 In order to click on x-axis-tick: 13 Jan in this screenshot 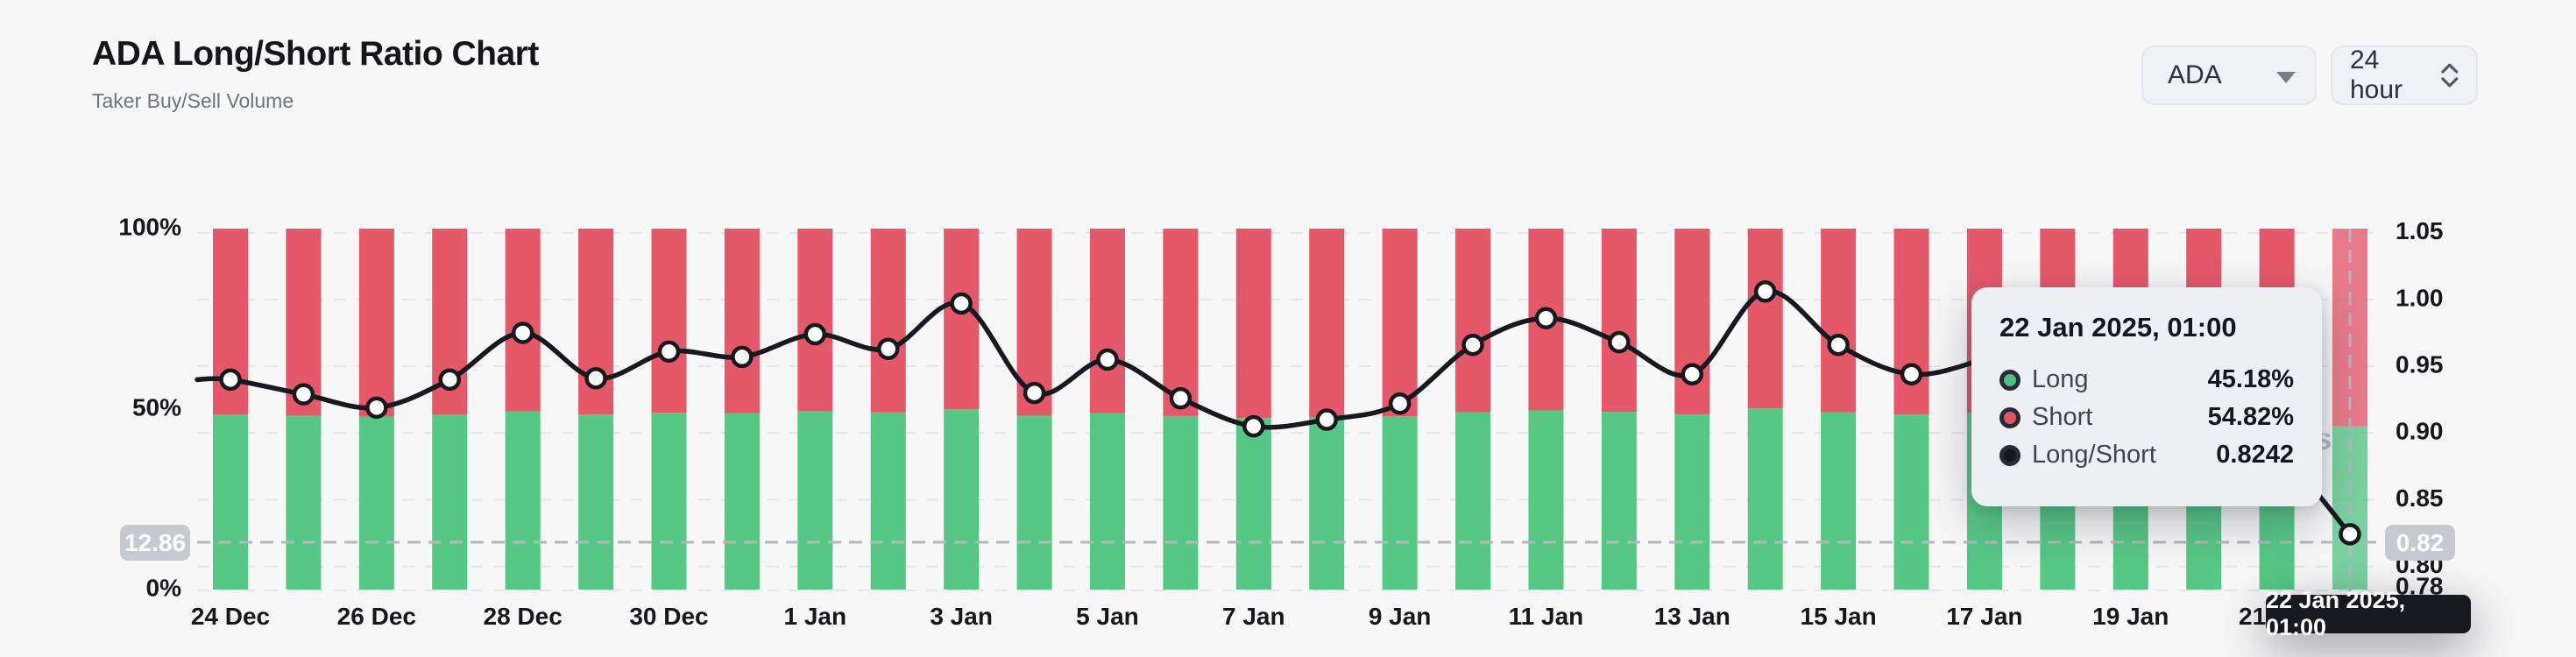, I will do `click(1692, 616)`.